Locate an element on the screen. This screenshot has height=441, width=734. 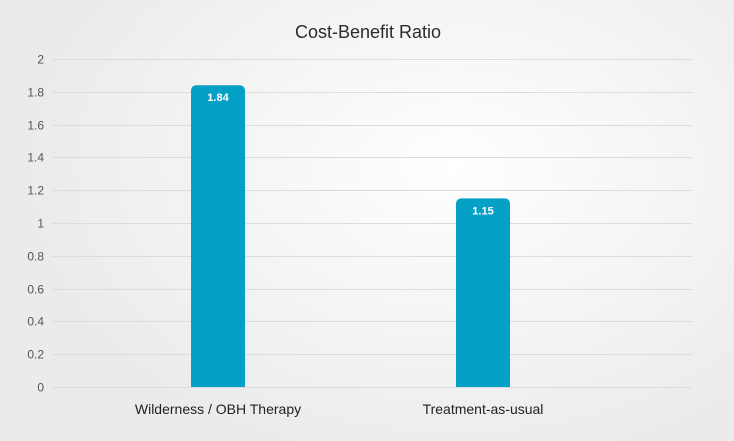
y-tick-label: 0.6 is located at coordinates (35, 290).